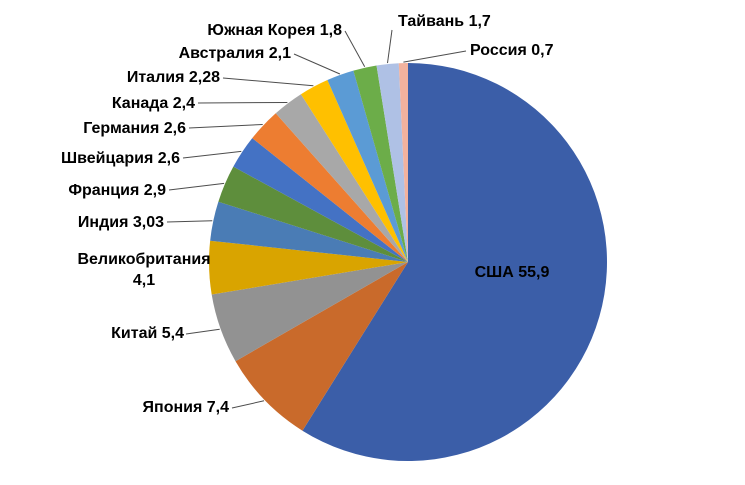  I want to click on pie-slice-switzerland, so click(320, 200).